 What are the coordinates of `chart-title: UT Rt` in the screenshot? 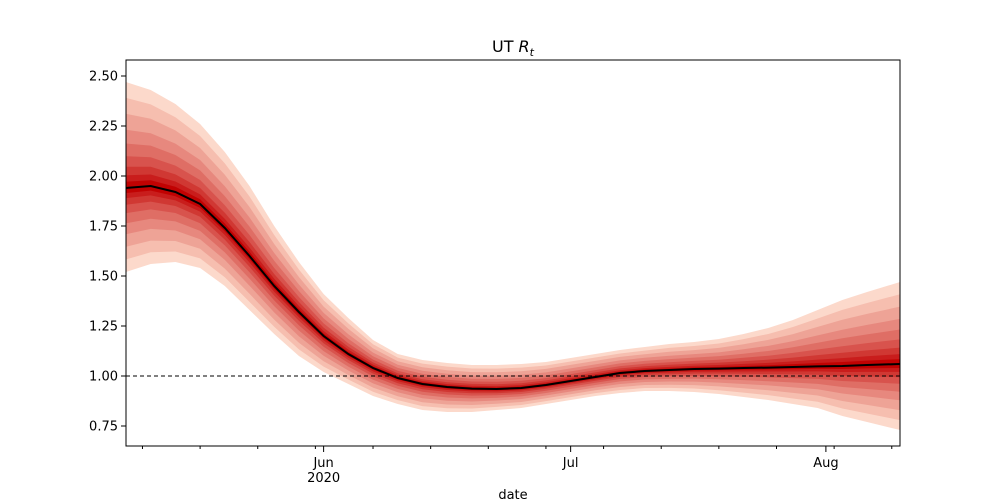 It's located at (513, 48).